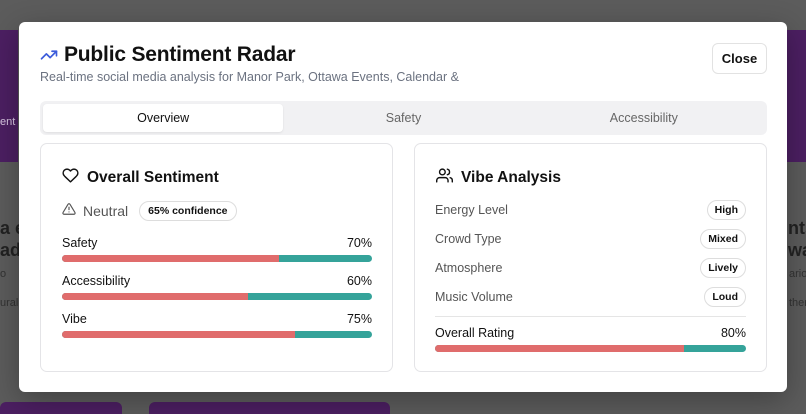  I want to click on vibe-label: Atmosphere, so click(469, 268).